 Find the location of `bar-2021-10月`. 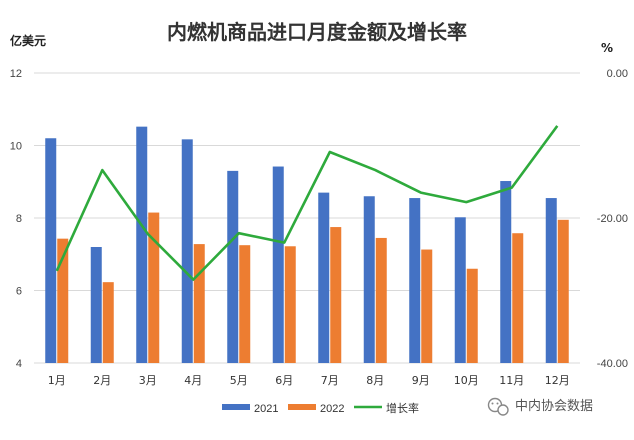

bar-2021-10月 is located at coordinates (460, 290).